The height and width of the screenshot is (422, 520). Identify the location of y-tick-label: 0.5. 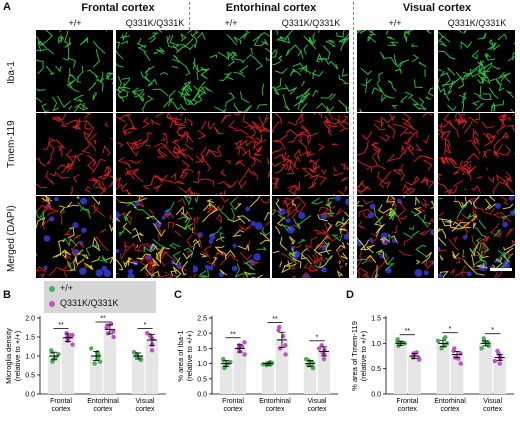
(202, 379).